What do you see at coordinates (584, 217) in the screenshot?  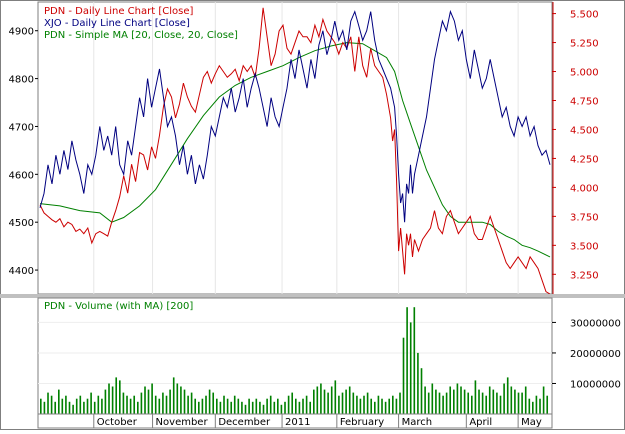 I see `right-tick-label: 3.750` at bounding box center [584, 217].